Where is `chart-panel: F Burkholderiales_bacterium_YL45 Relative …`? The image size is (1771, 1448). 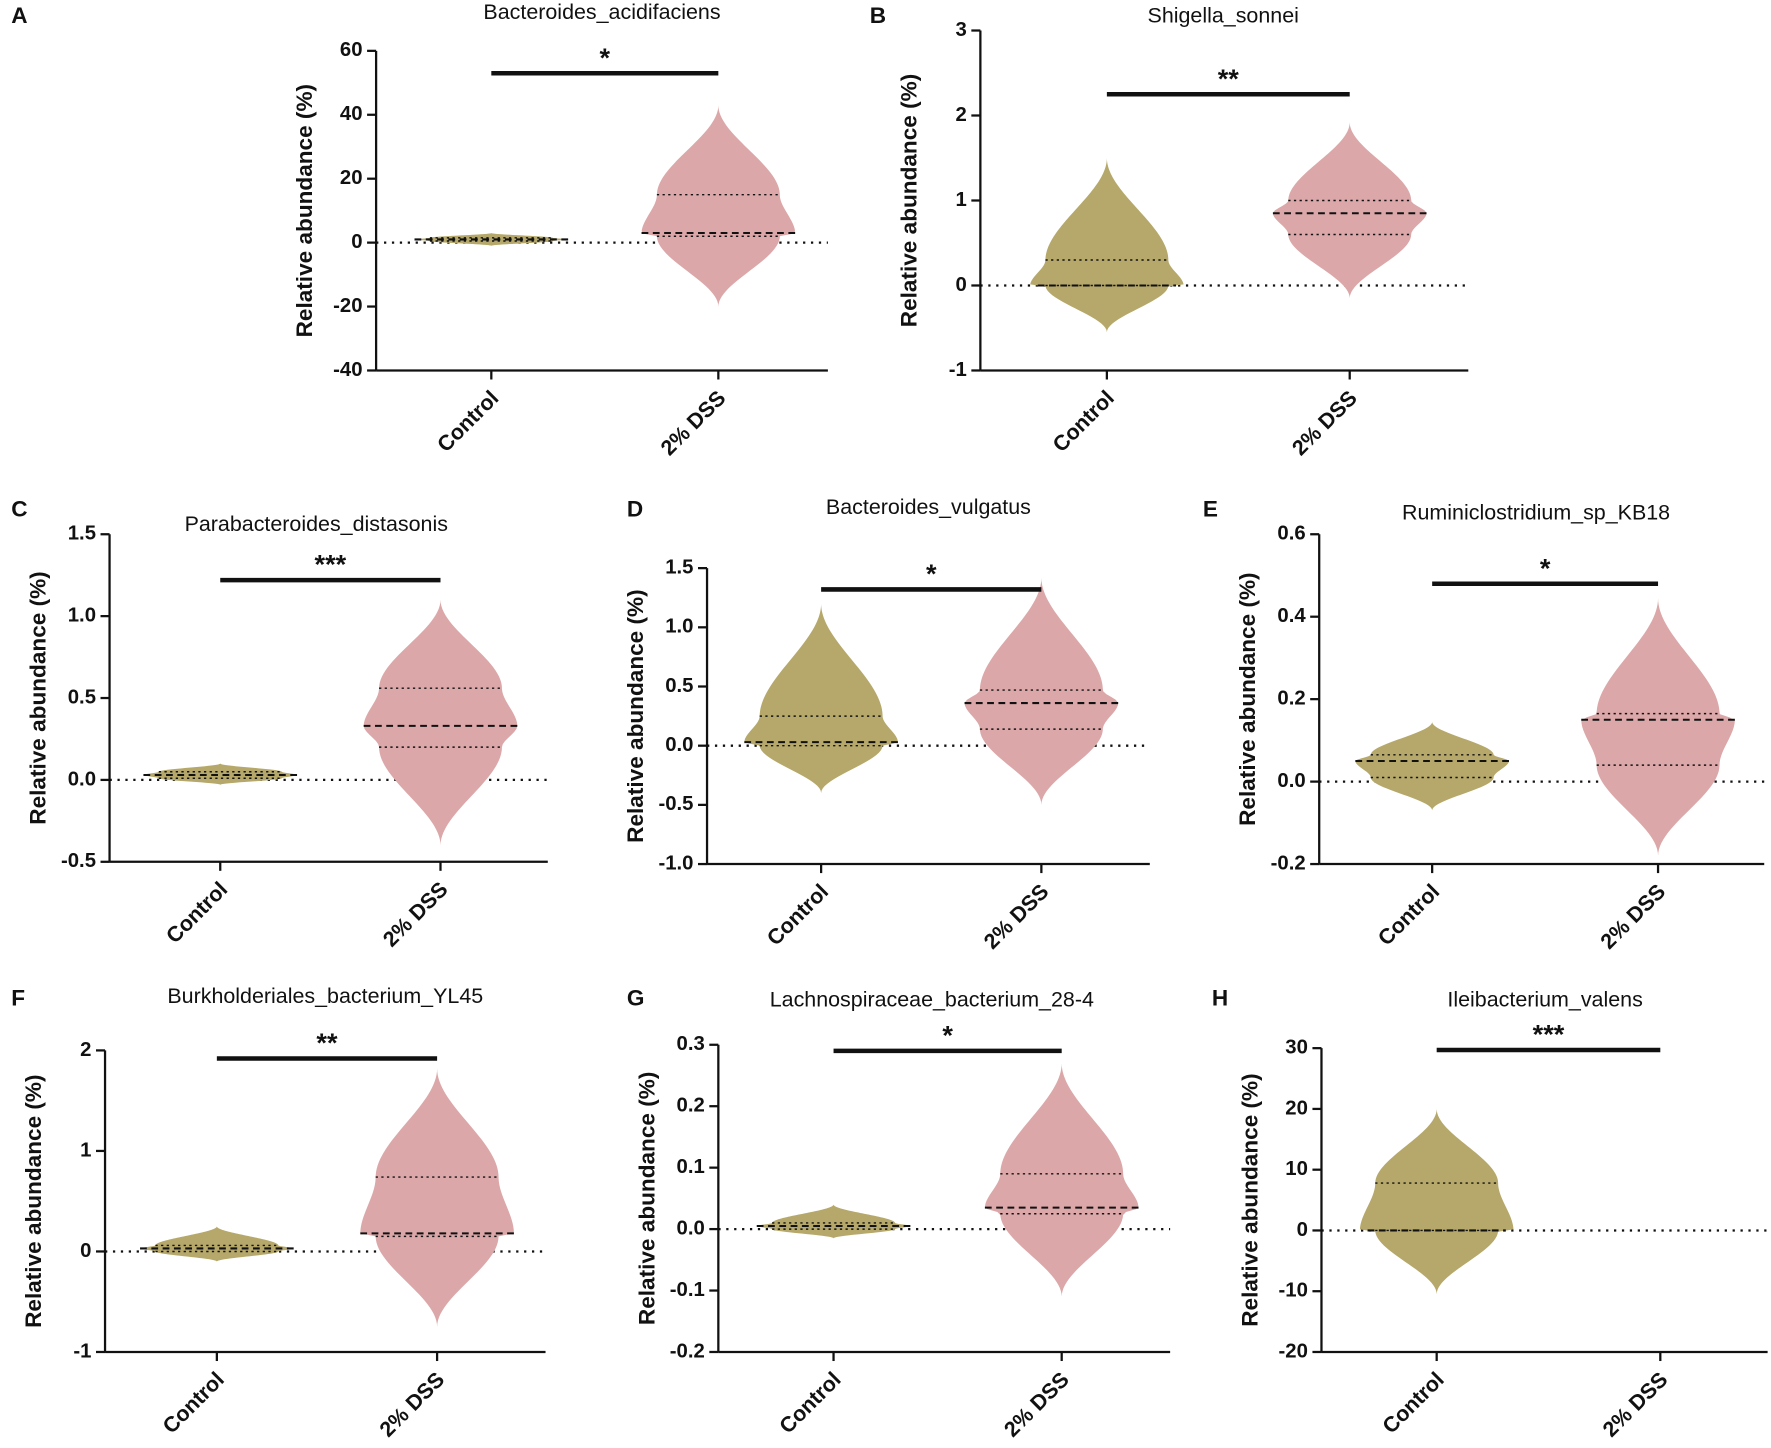 chart-panel: F Burkholderiales_bacterium_YL45 Relative … is located at coordinates (278, 1213).